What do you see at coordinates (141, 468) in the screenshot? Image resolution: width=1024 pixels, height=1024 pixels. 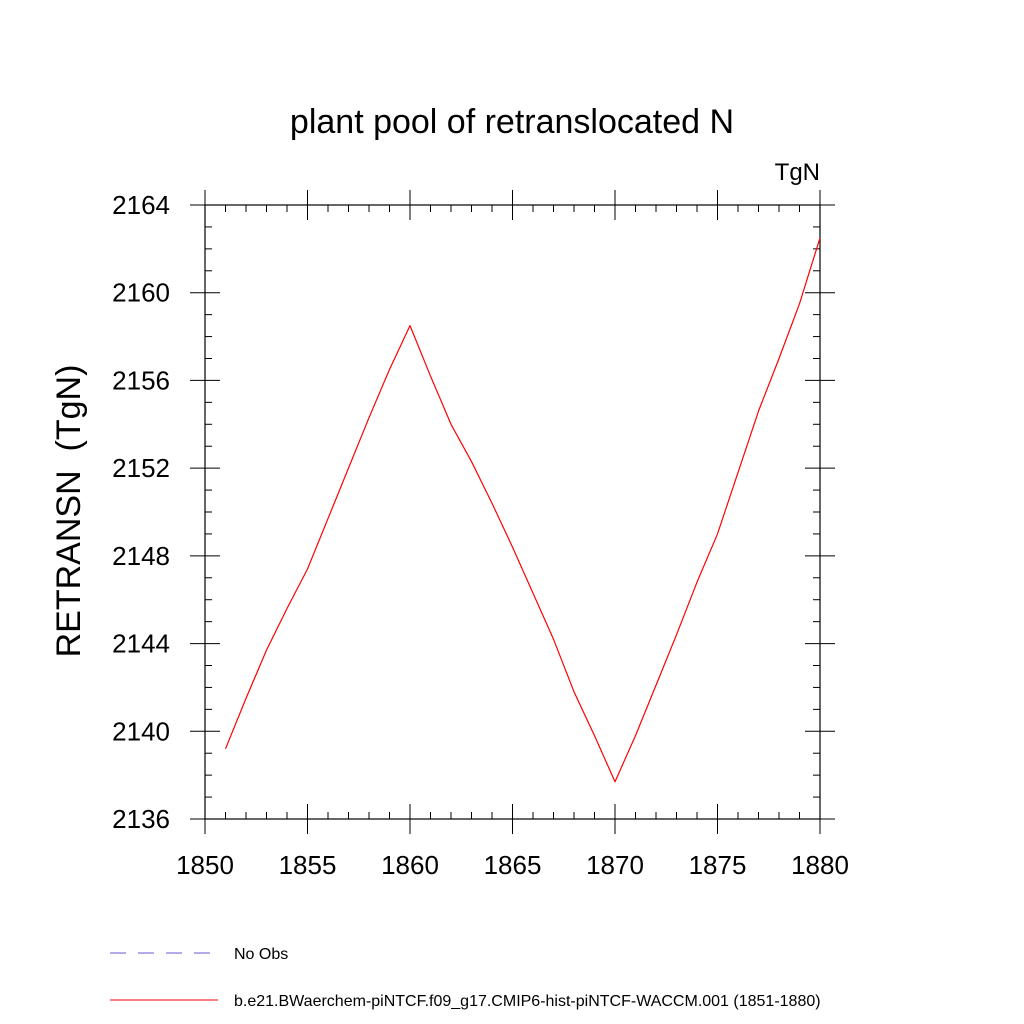 I see `y-tick-label: 2152` at bounding box center [141, 468].